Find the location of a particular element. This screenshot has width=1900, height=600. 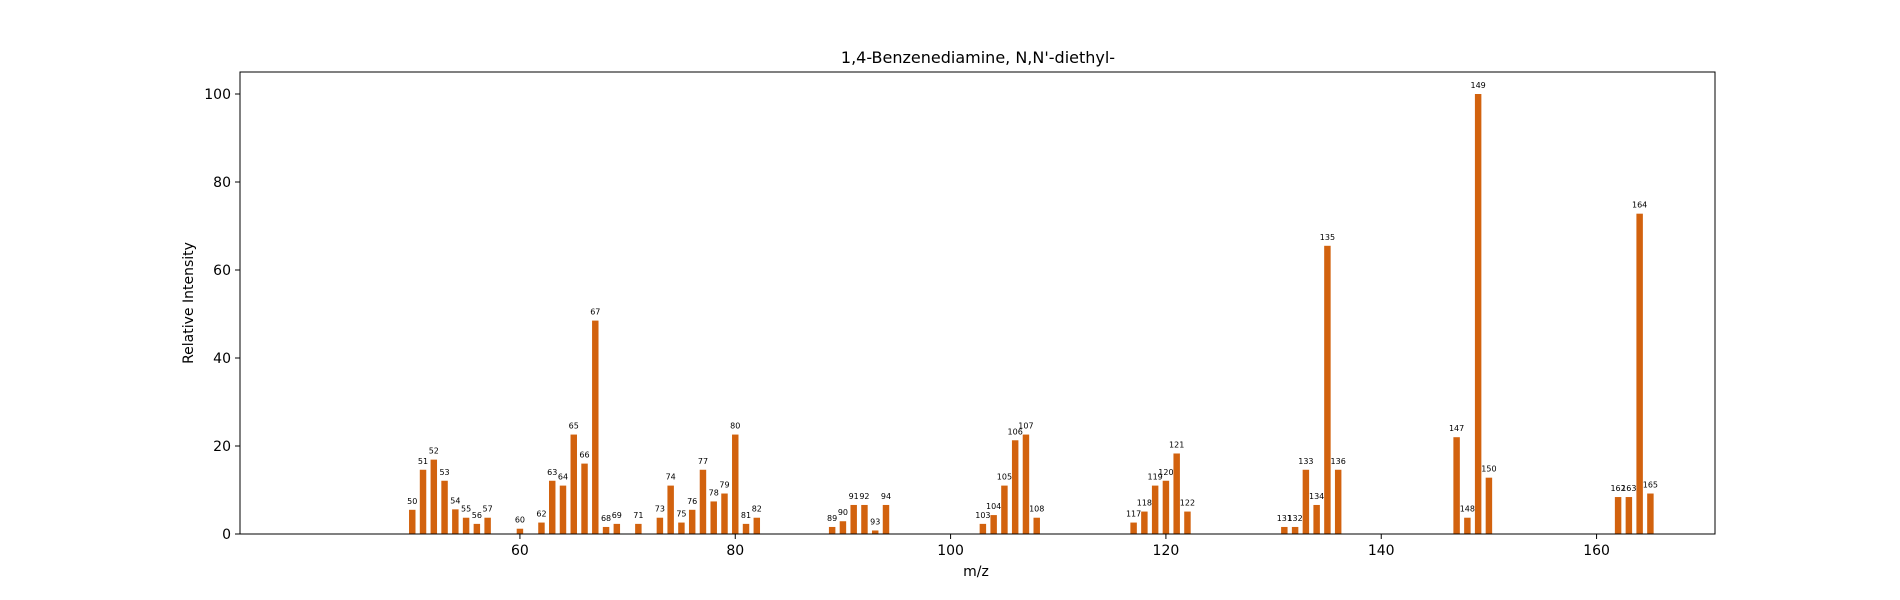

bar-label-mz-52: 52 is located at coordinates (434, 451).